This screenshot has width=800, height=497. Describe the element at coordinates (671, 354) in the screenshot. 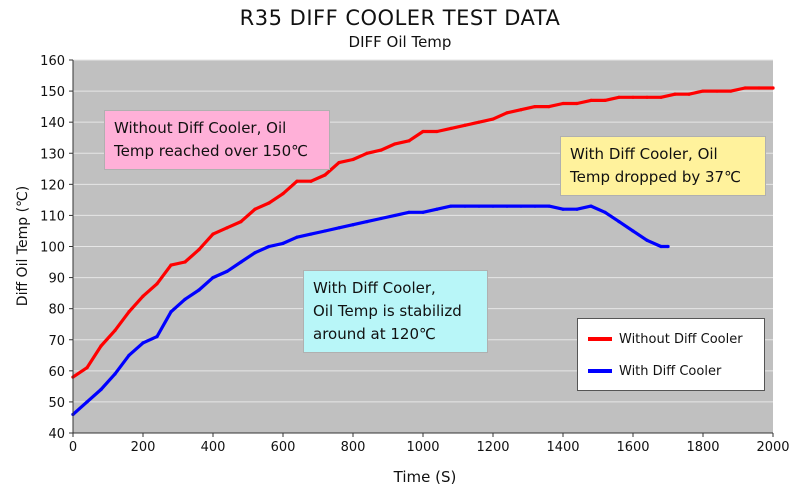

I see `legend: Without Diff Cooler With Diff Cooler` at that location.